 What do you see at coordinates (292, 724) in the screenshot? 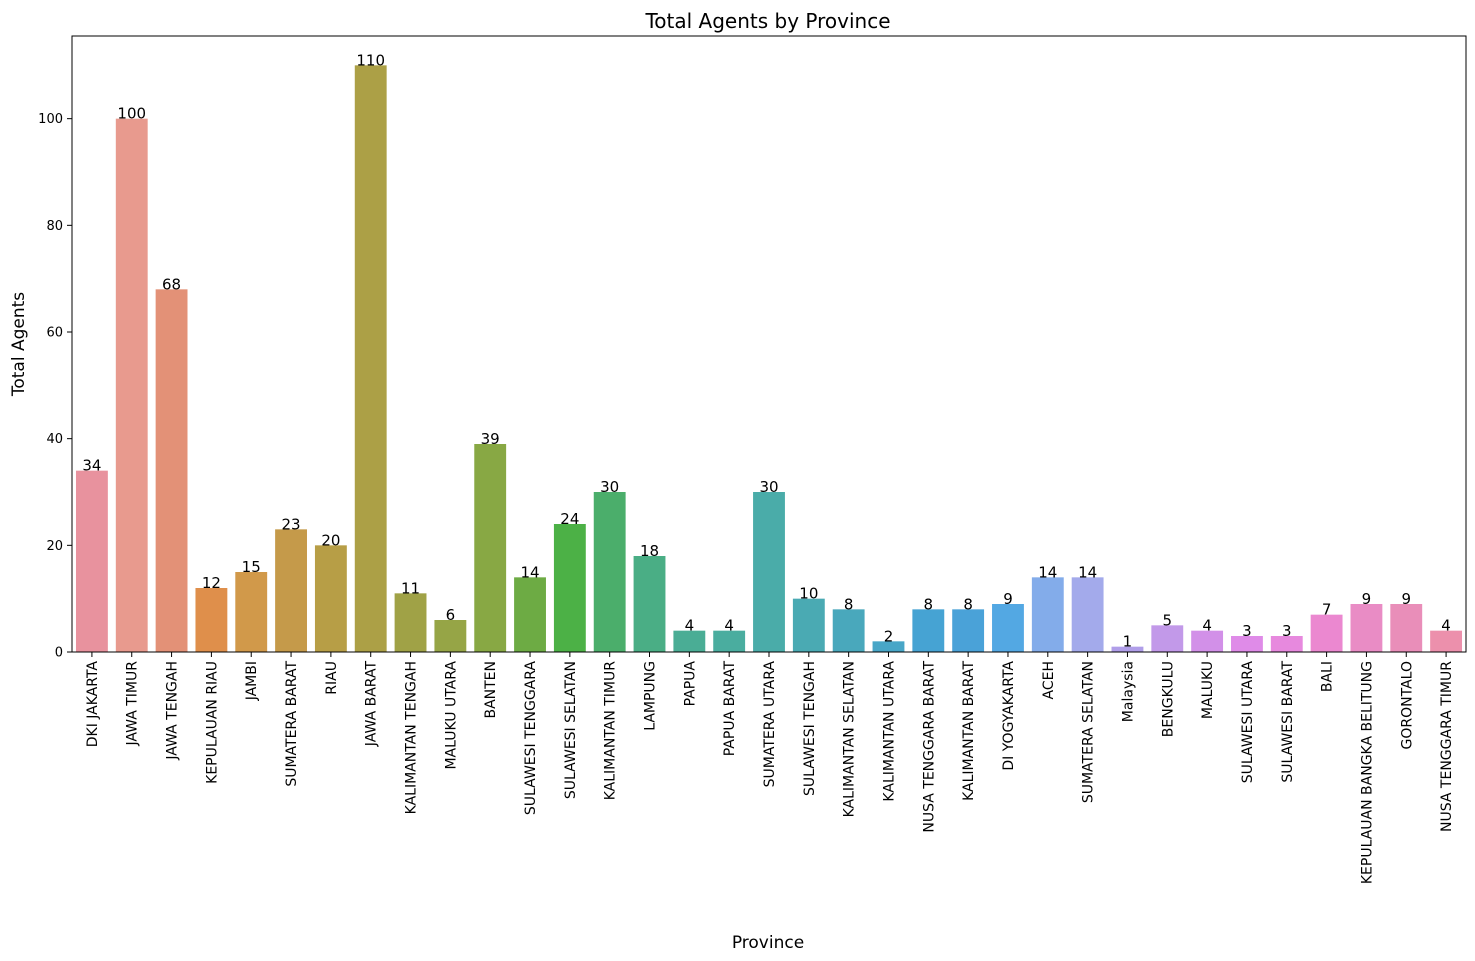
I see `x-tick-label: SUMATERA BARAT` at bounding box center [292, 724].